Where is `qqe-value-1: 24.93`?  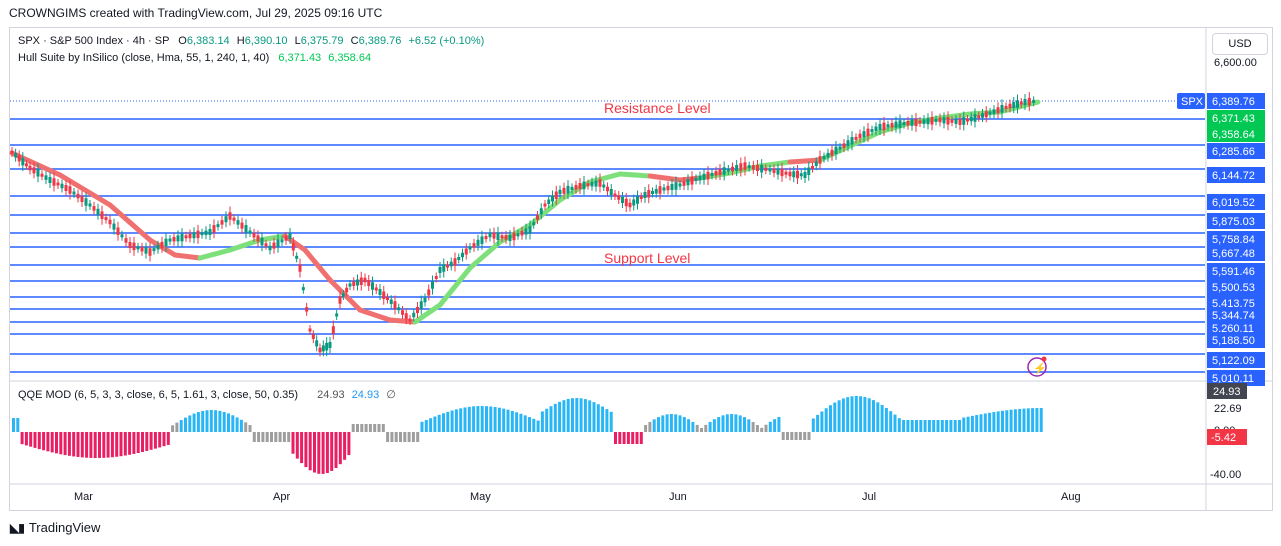 qqe-value-1: 24.93 is located at coordinates (331, 395).